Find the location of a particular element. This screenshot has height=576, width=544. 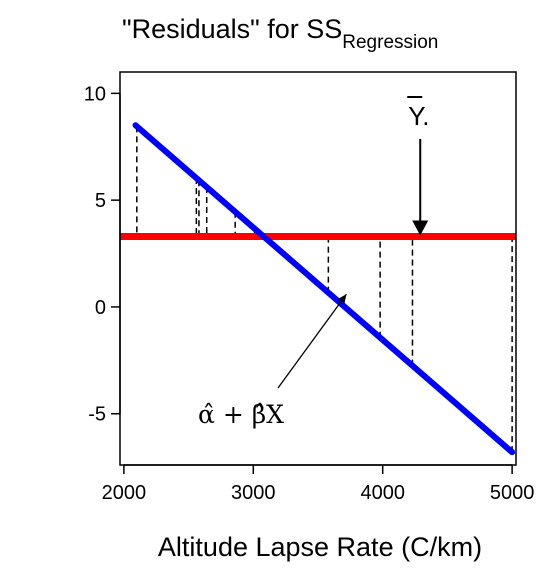

x-axis-label: Altitude Lapse Rate (C/km) is located at coordinates (320, 547).